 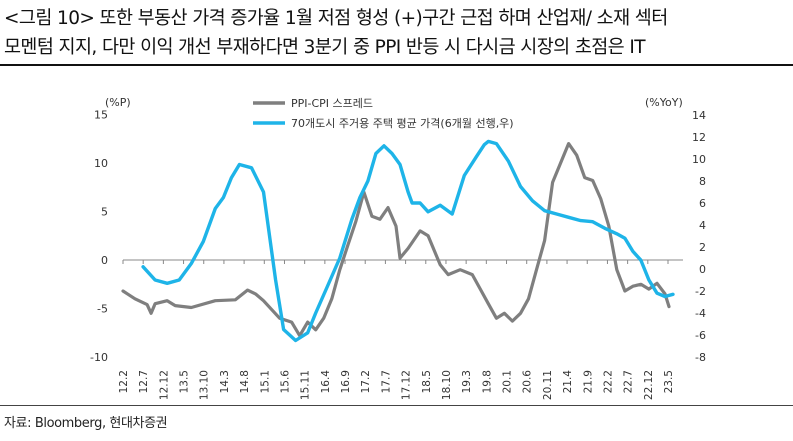 I want to click on x-tick-label: 18.5, so click(x=427, y=381).